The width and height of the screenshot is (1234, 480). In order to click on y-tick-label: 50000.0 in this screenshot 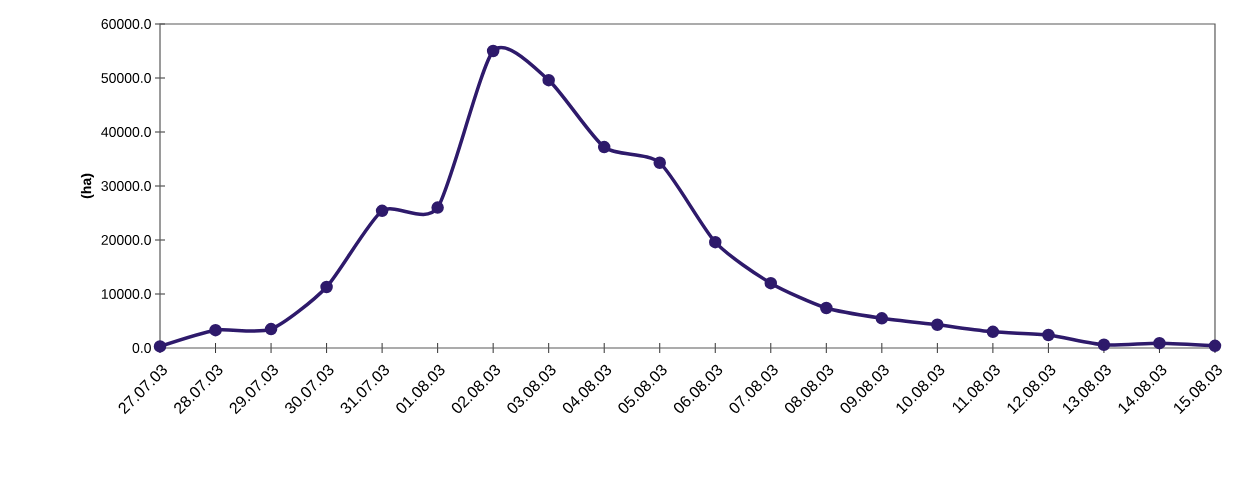, I will do `click(126, 78)`.